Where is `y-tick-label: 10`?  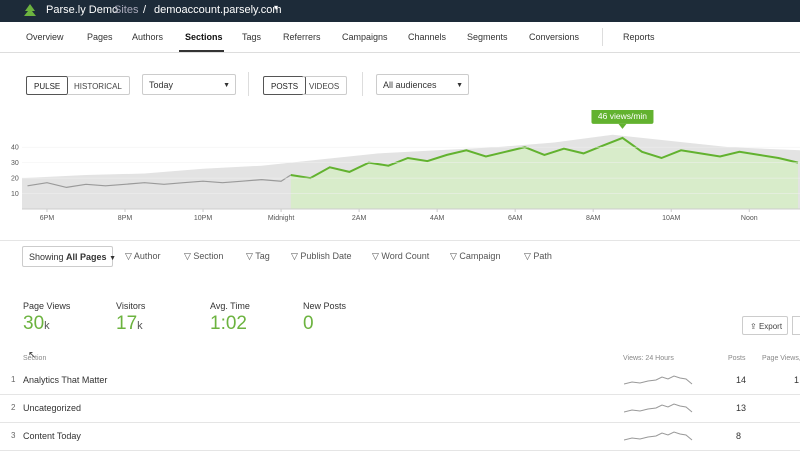
y-tick-label: 10 is located at coordinates (15, 194).